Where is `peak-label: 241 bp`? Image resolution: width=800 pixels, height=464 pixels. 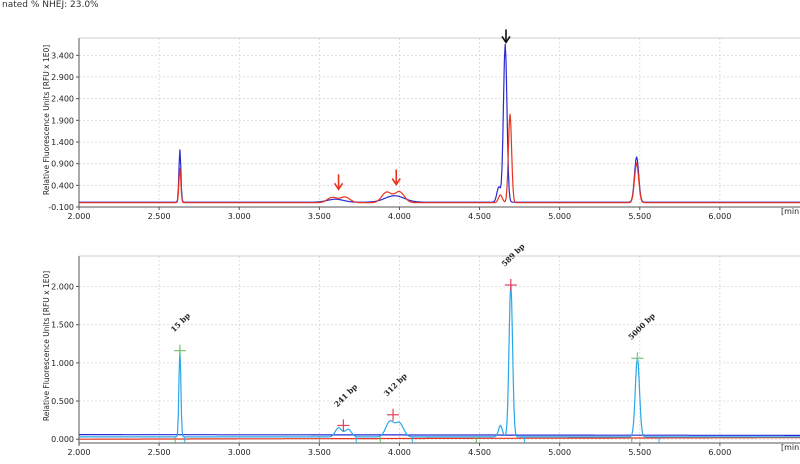 peak-label: 241 bp is located at coordinates (345, 395).